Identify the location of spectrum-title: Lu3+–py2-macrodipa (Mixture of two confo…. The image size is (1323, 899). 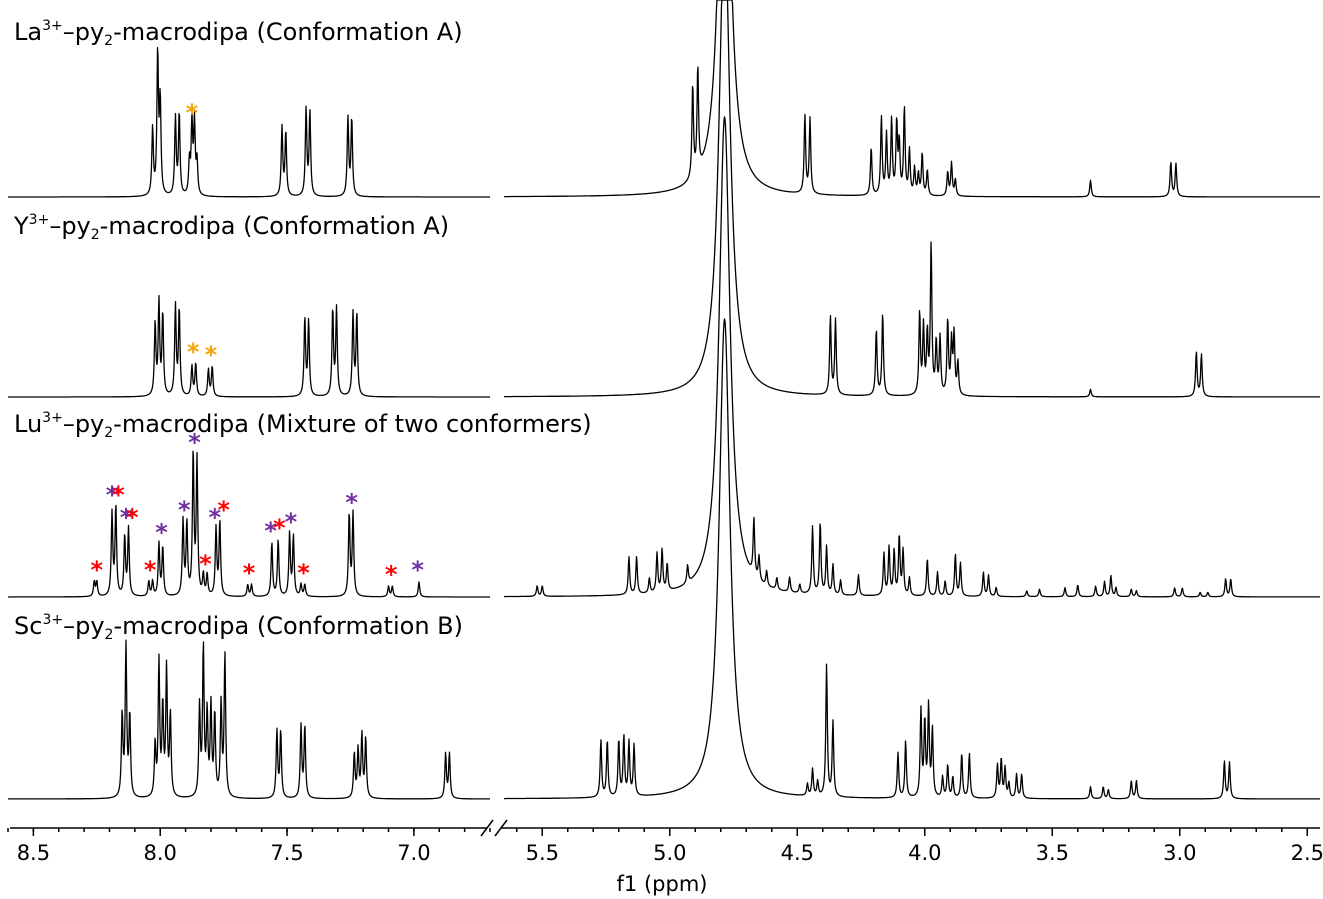
(303, 425).